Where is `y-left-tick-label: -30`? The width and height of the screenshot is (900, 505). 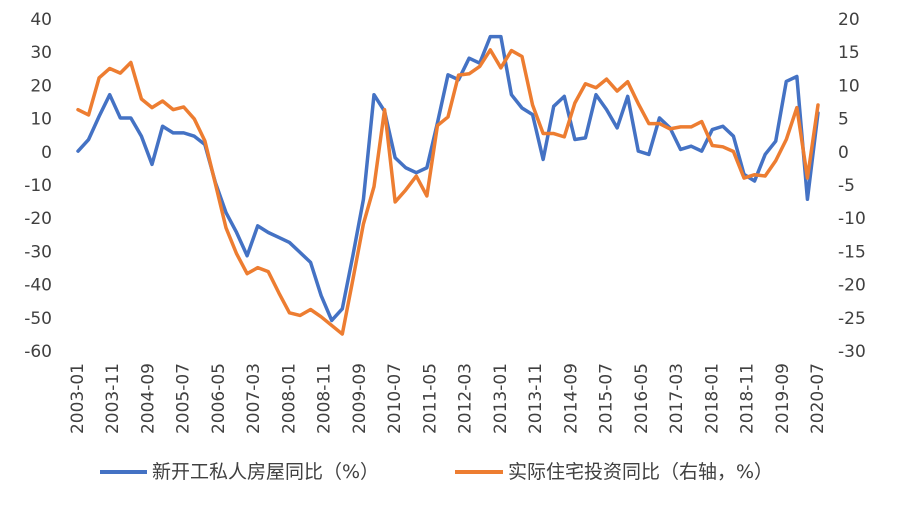 y-left-tick-label: -30 is located at coordinates (38, 252).